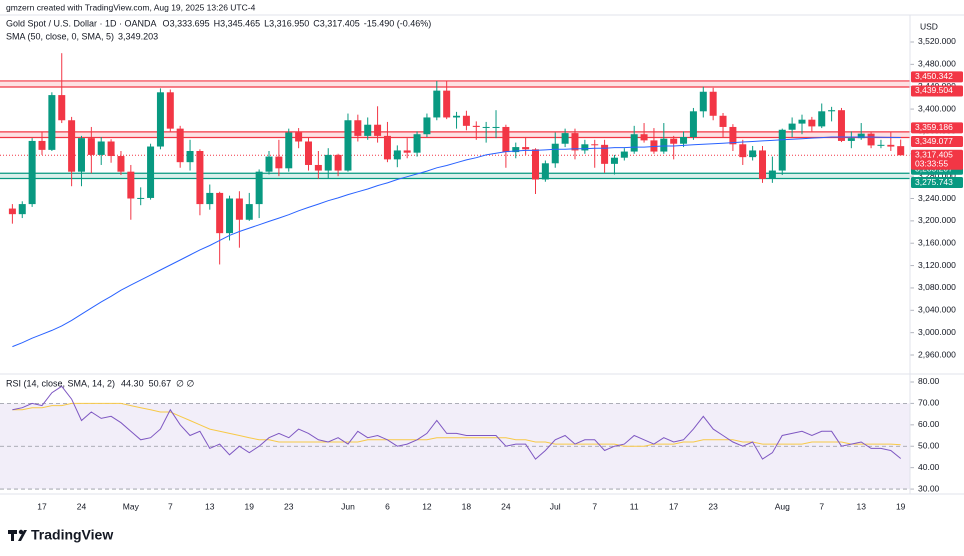 The image size is (964, 556). Describe the element at coordinates (931, 163) in the screenshot. I see `countdown: 03:33:55` at that location.